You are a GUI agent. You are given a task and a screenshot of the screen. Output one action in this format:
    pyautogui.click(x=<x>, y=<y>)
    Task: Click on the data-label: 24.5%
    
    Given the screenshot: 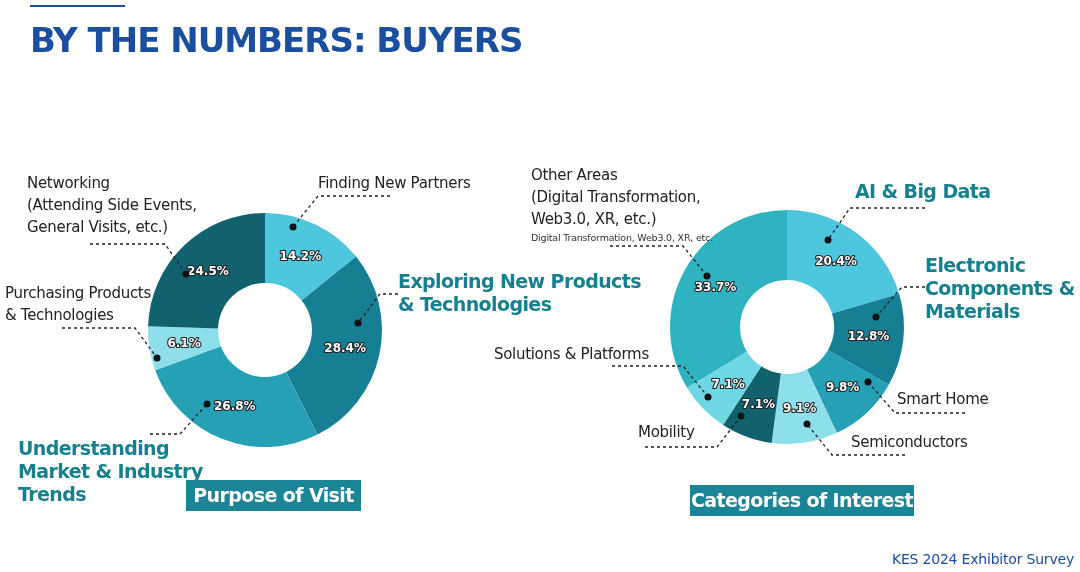 What is the action you would take?
    pyautogui.click(x=208, y=271)
    